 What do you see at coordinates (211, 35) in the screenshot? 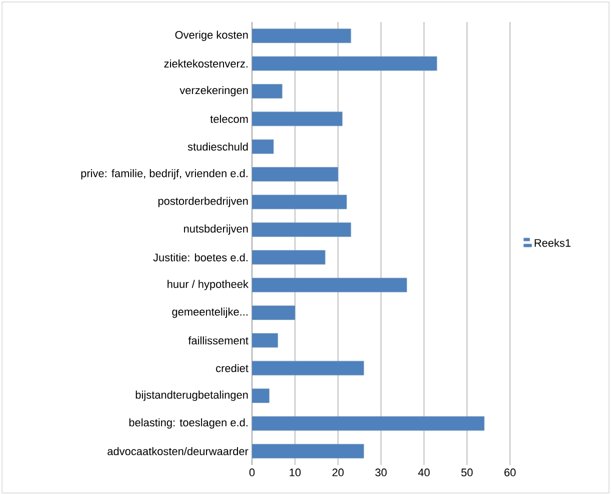
I see `y-tick-label: Overige kosten` at bounding box center [211, 35].